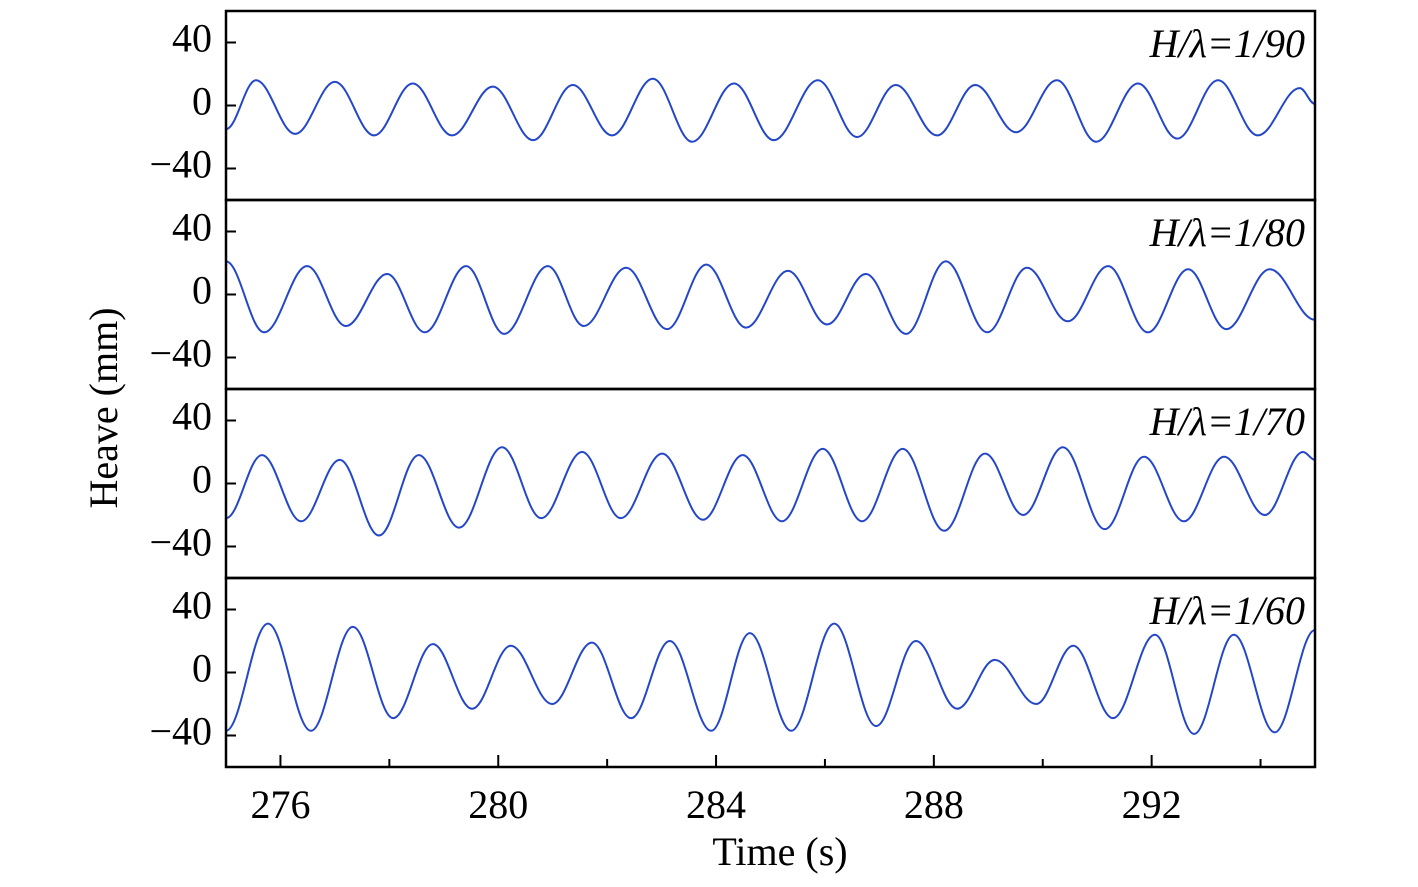 The width and height of the screenshot is (1418, 887). What do you see at coordinates (498, 804) in the screenshot?
I see `x-tick-label: 280` at bounding box center [498, 804].